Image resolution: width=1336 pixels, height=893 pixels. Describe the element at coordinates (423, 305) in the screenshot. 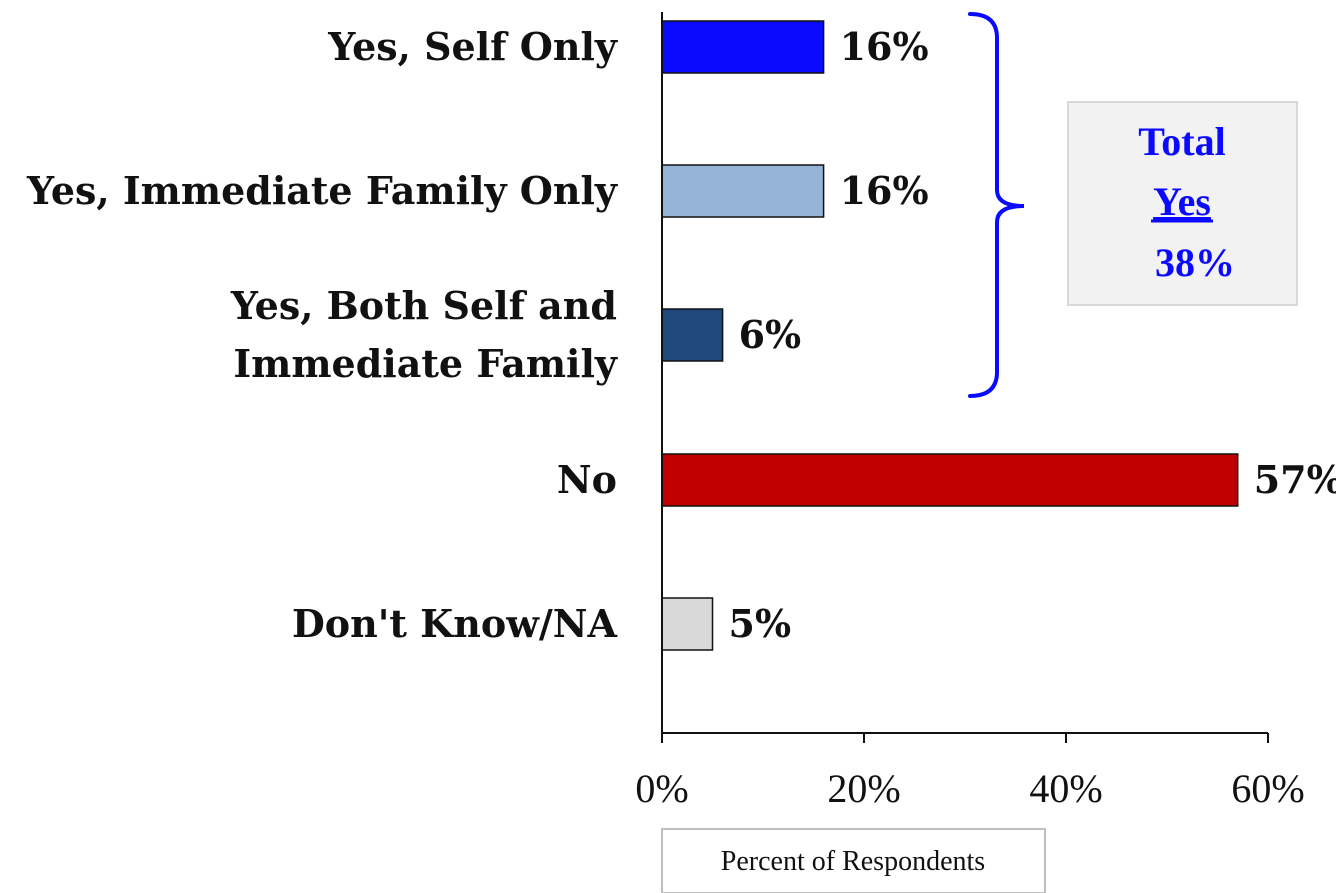

I see `category-label: Yes, Both Self and` at that location.